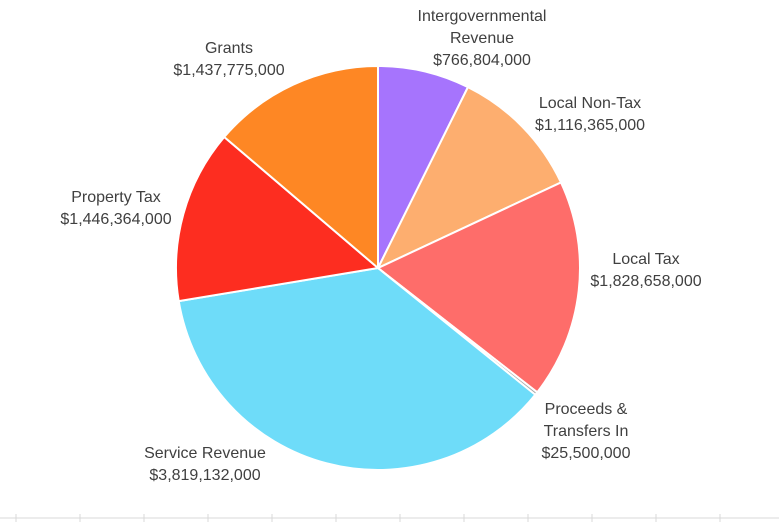 The width and height of the screenshot is (779, 522). What do you see at coordinates (205, 464) in the screenshot?
I see `pie-label-service-revenue: Service Revenue $3,819,132,000` at bounding box center [205, 464].